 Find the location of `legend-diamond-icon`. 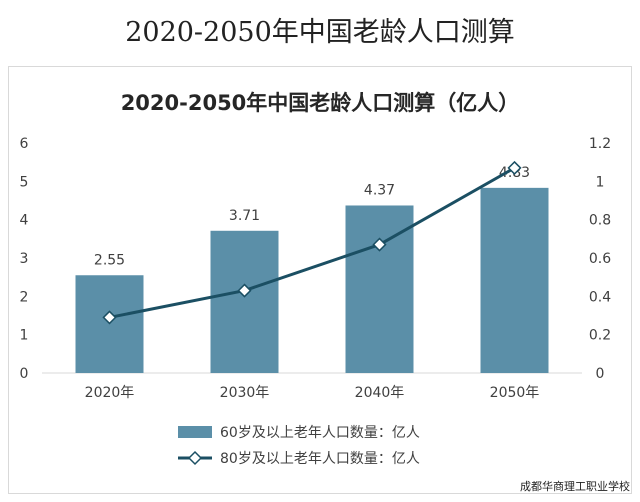

legend-diamond-icon is located at coordinates (195, 458).